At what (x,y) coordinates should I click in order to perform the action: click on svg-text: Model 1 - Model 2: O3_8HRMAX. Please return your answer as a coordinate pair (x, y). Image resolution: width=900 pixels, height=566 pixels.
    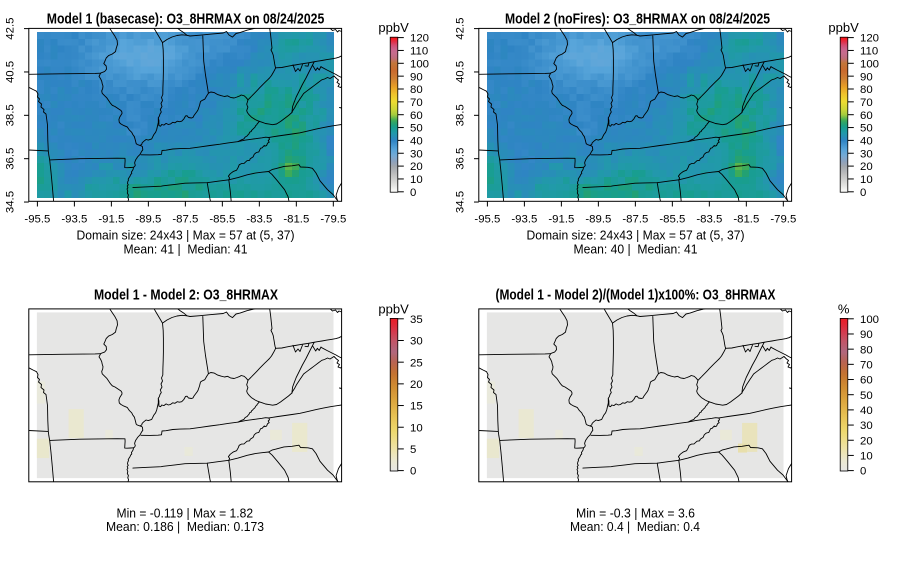
    Looking at the image, I should click on (186, 296).